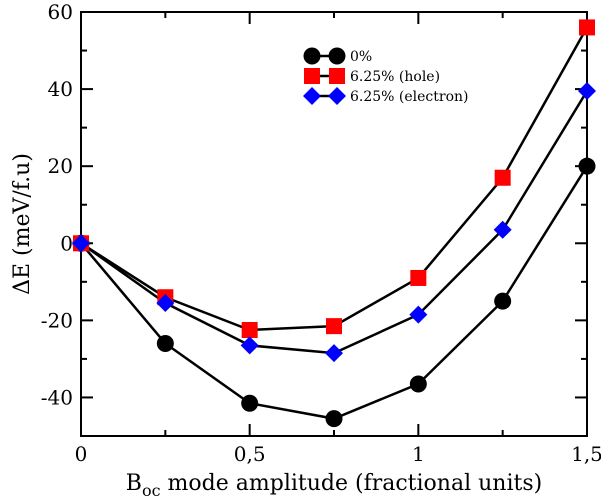 Image resolution: width=601 pixels, height=502 pixels. What do you see at coordinates (395, 77) in the screenshot?
I see `legend-label: 6.25% (hole)` at bounding box center [395, 77].